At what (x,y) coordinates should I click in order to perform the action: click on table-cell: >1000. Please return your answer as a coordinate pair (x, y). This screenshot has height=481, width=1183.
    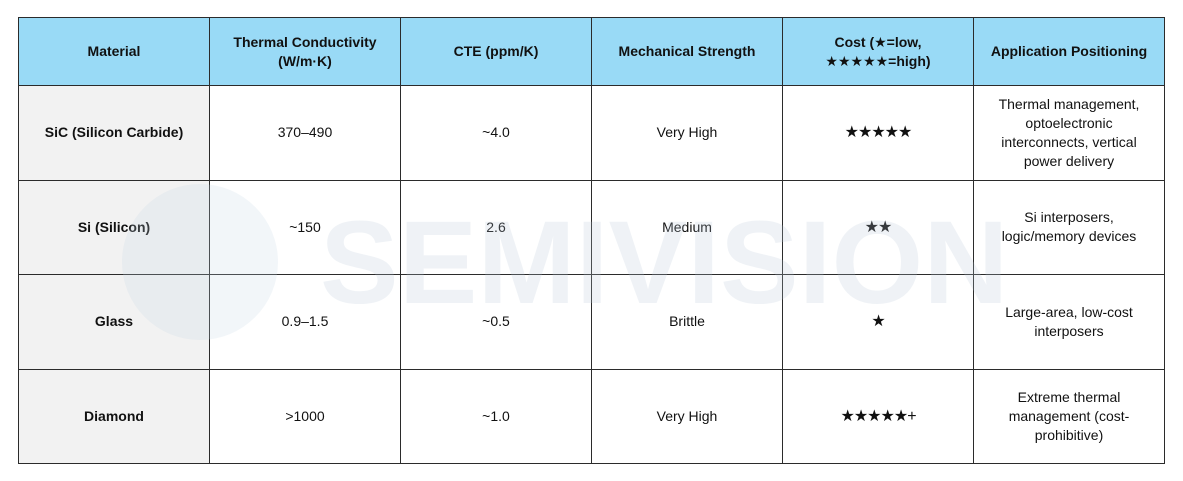
    Looking at the image, I should click on (305, 416).